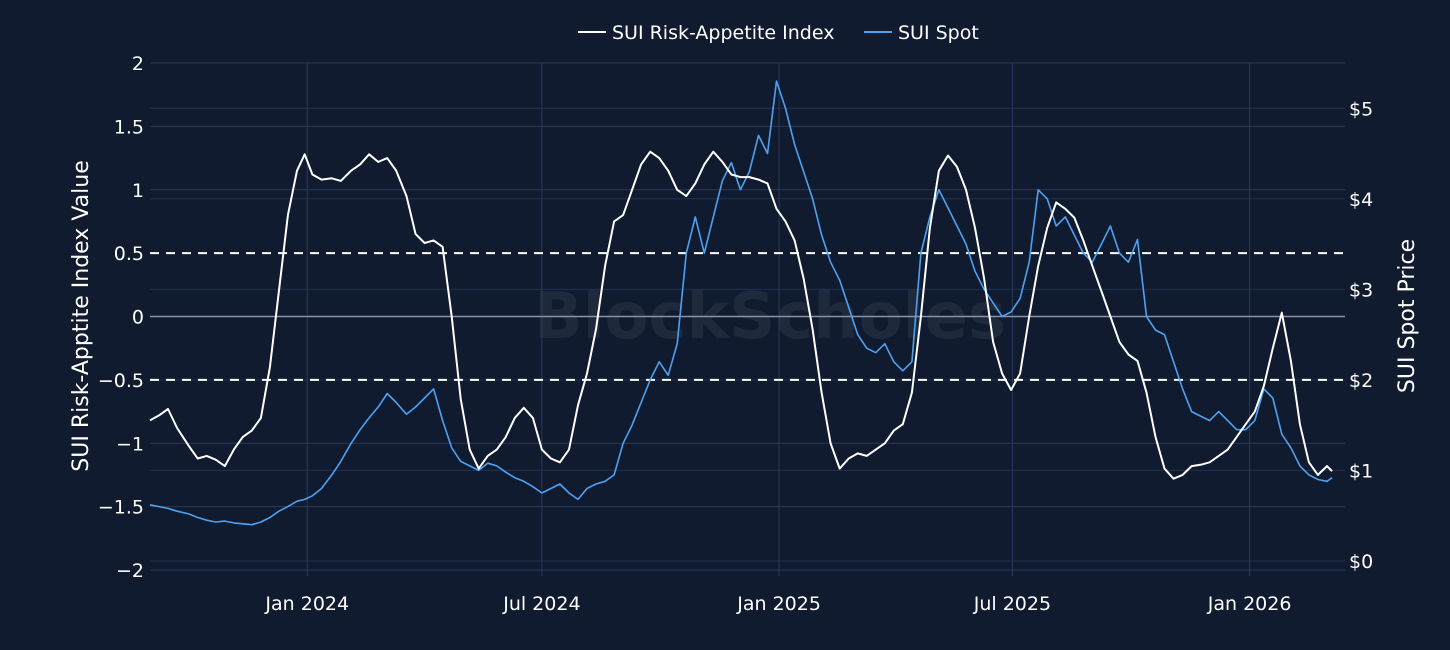 This screenshot has width=1450, height=650. I want to click on left-tick-label-6: −1, so click(130, 444).